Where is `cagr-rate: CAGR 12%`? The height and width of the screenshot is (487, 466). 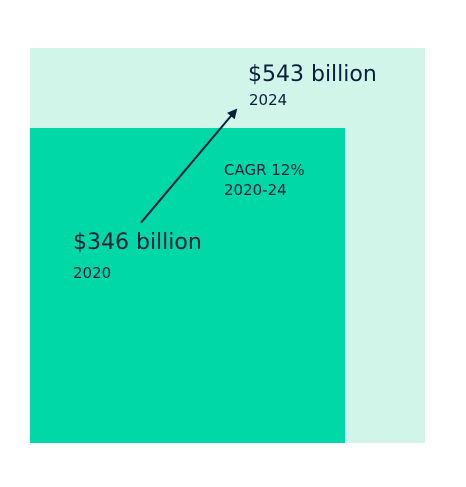
cagr-rate: CAGR 12% is located at coordinates (264, 169).